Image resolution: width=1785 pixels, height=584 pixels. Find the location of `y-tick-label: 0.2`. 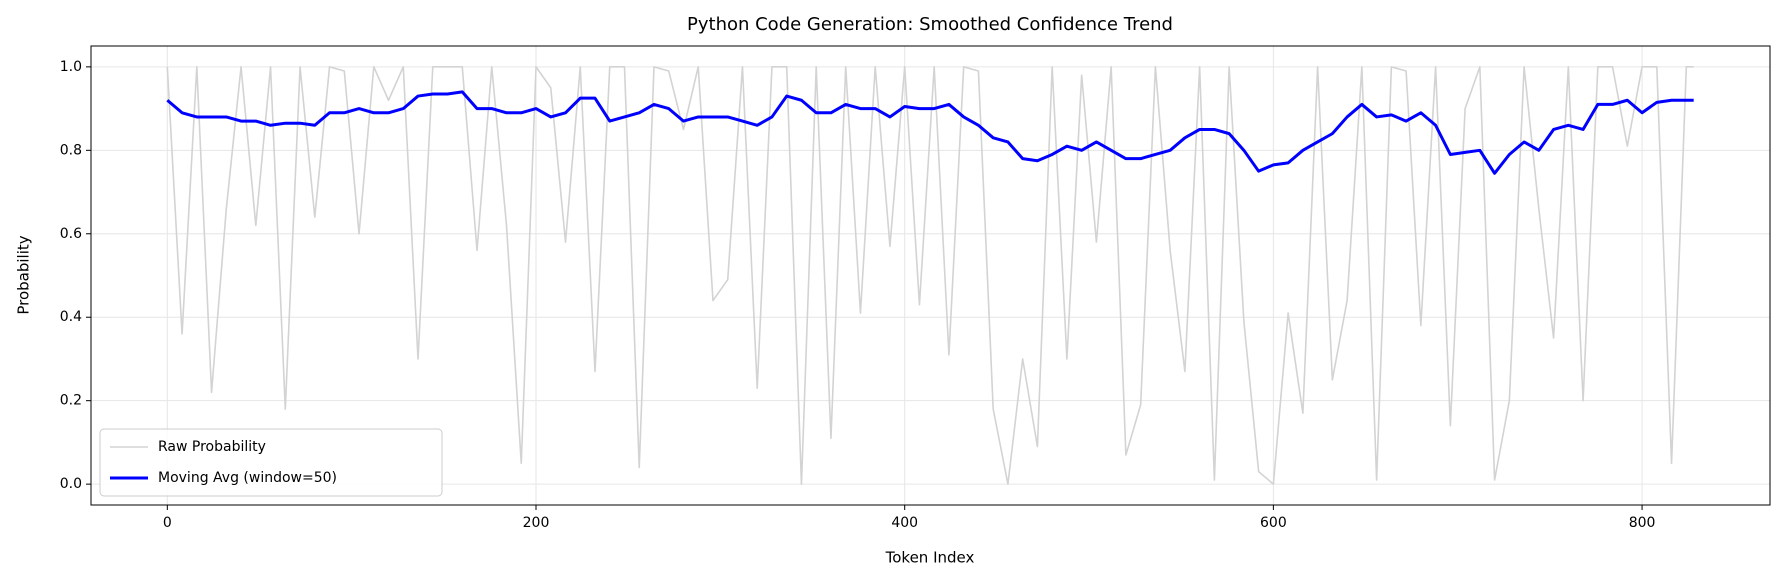

y-tick-label: 0.2 is located at coordinates (71, 401).